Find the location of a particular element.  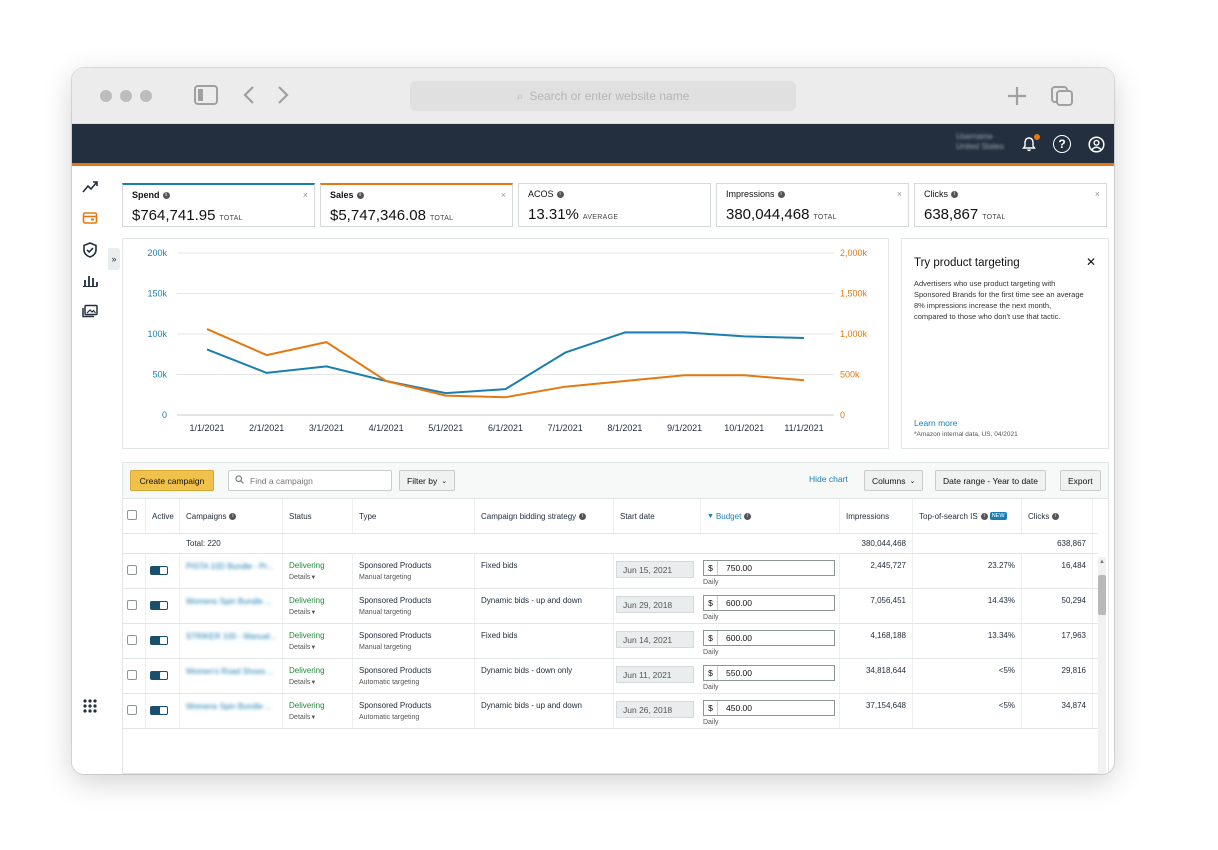

date-range-button: Date range - Year to date is located at coordinates (990, 480).